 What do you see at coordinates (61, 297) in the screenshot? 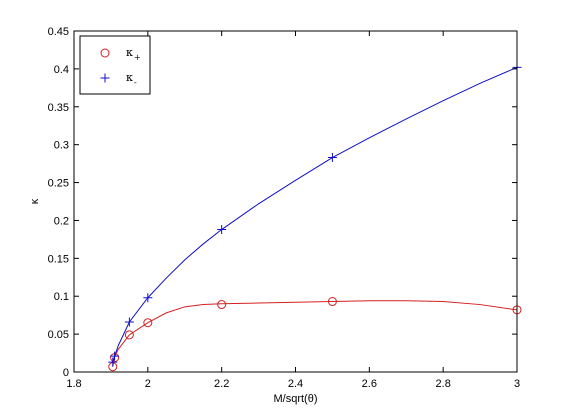
I see `y-tick-label: 0.1` at bounding box center [61, 297].